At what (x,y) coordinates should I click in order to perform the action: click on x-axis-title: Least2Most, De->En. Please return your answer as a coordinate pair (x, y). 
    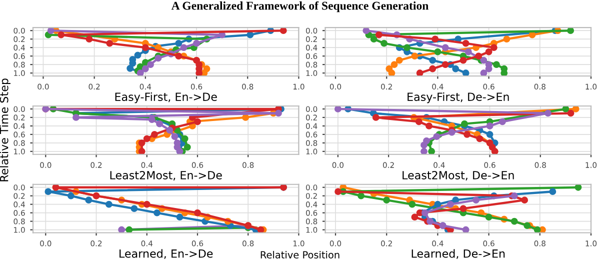
    Looking at the image, I should click on (458, 175).